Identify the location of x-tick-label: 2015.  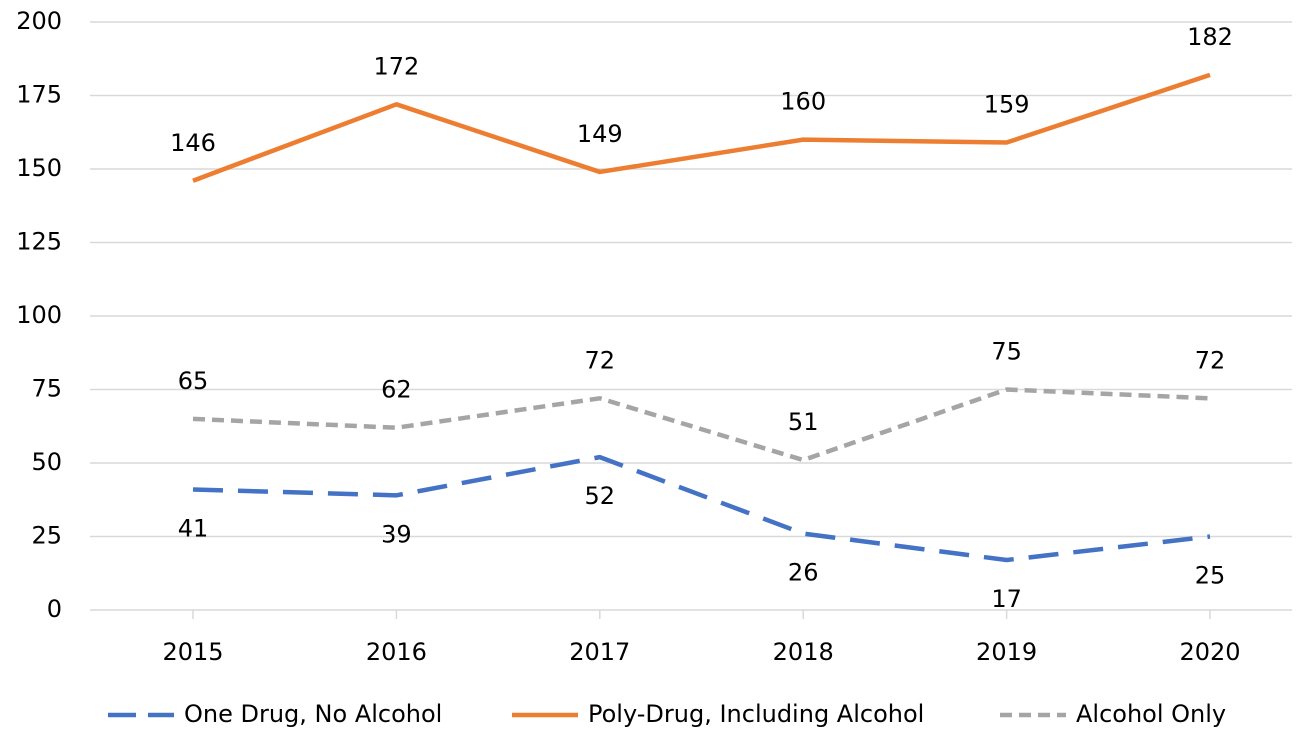
(192, 652).